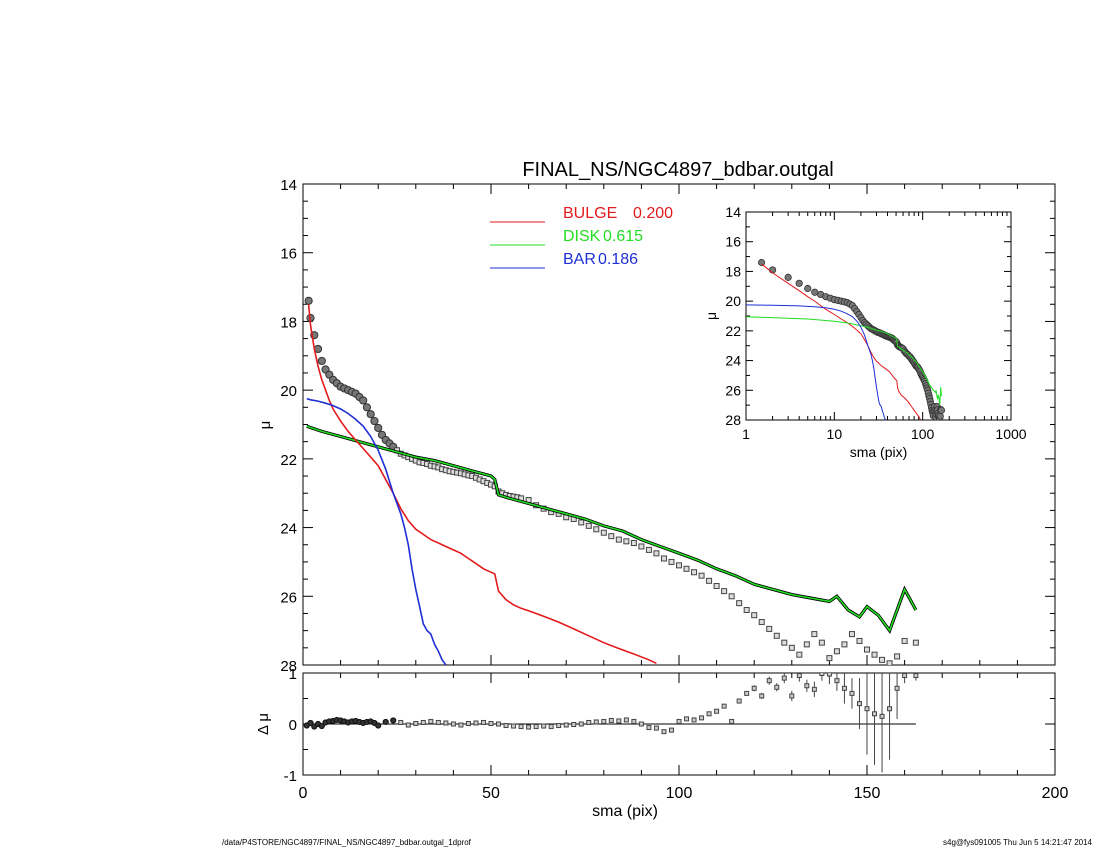  I want to click on resid-y-tick-label: 0, so click(293, 725).